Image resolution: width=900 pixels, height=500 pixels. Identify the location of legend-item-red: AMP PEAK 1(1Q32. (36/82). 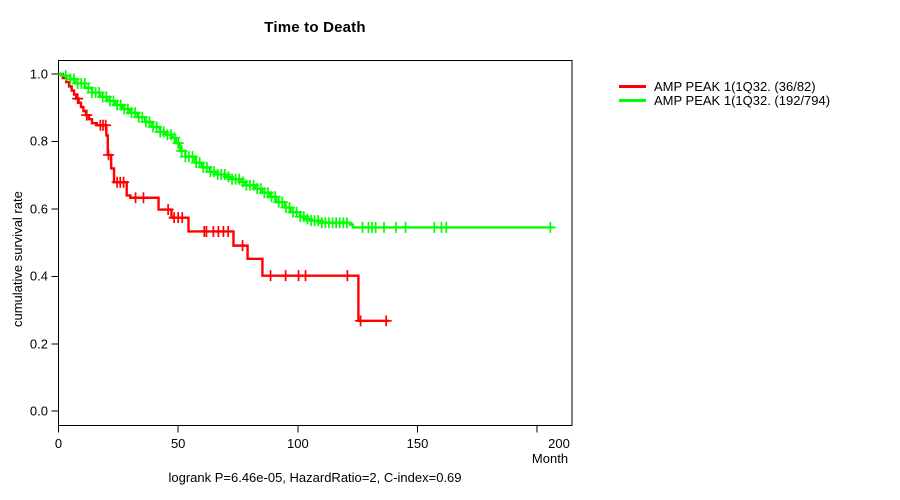
(724, 87).